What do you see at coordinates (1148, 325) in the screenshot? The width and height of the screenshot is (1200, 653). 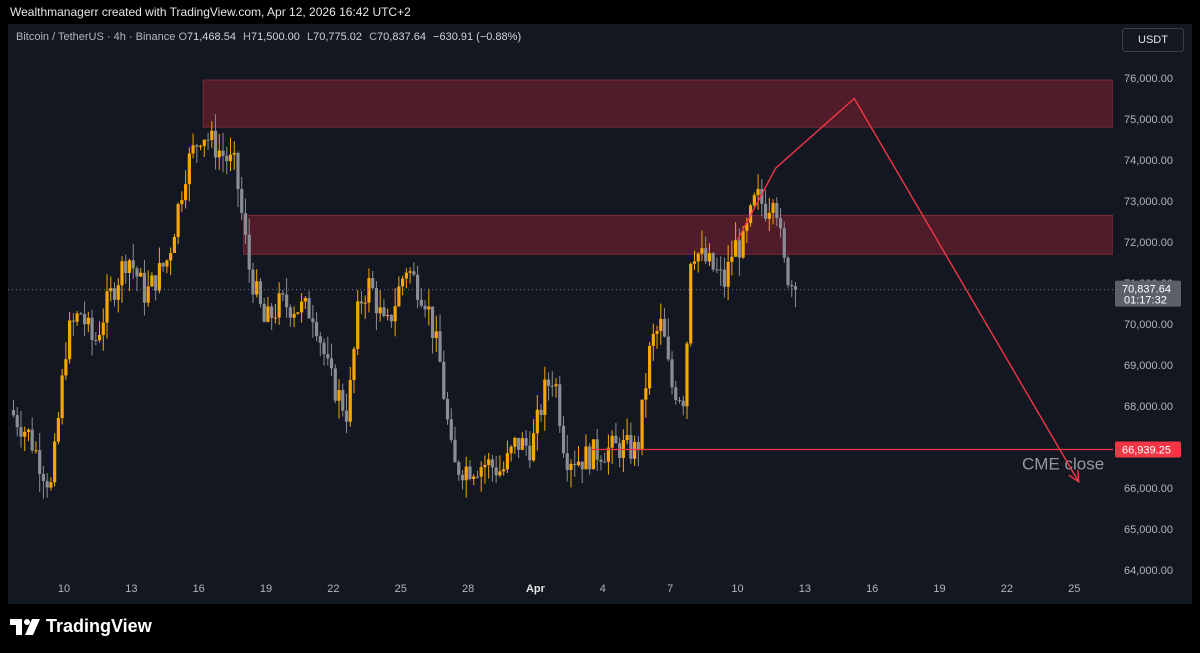 I see `y-tick-label: 70,000.00` at bounding box center [1148, 325].